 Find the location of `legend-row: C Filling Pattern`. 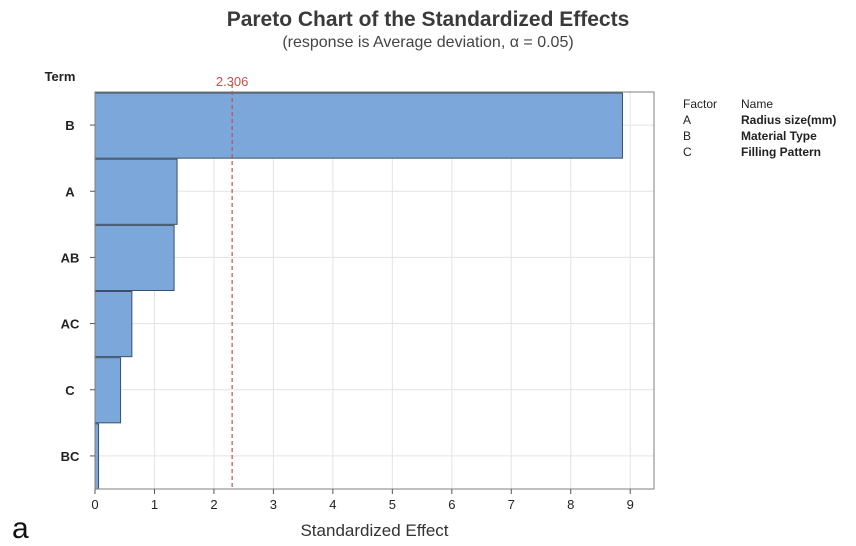

legend-row: C Filling Pattern is located at coordinates (759, 152).